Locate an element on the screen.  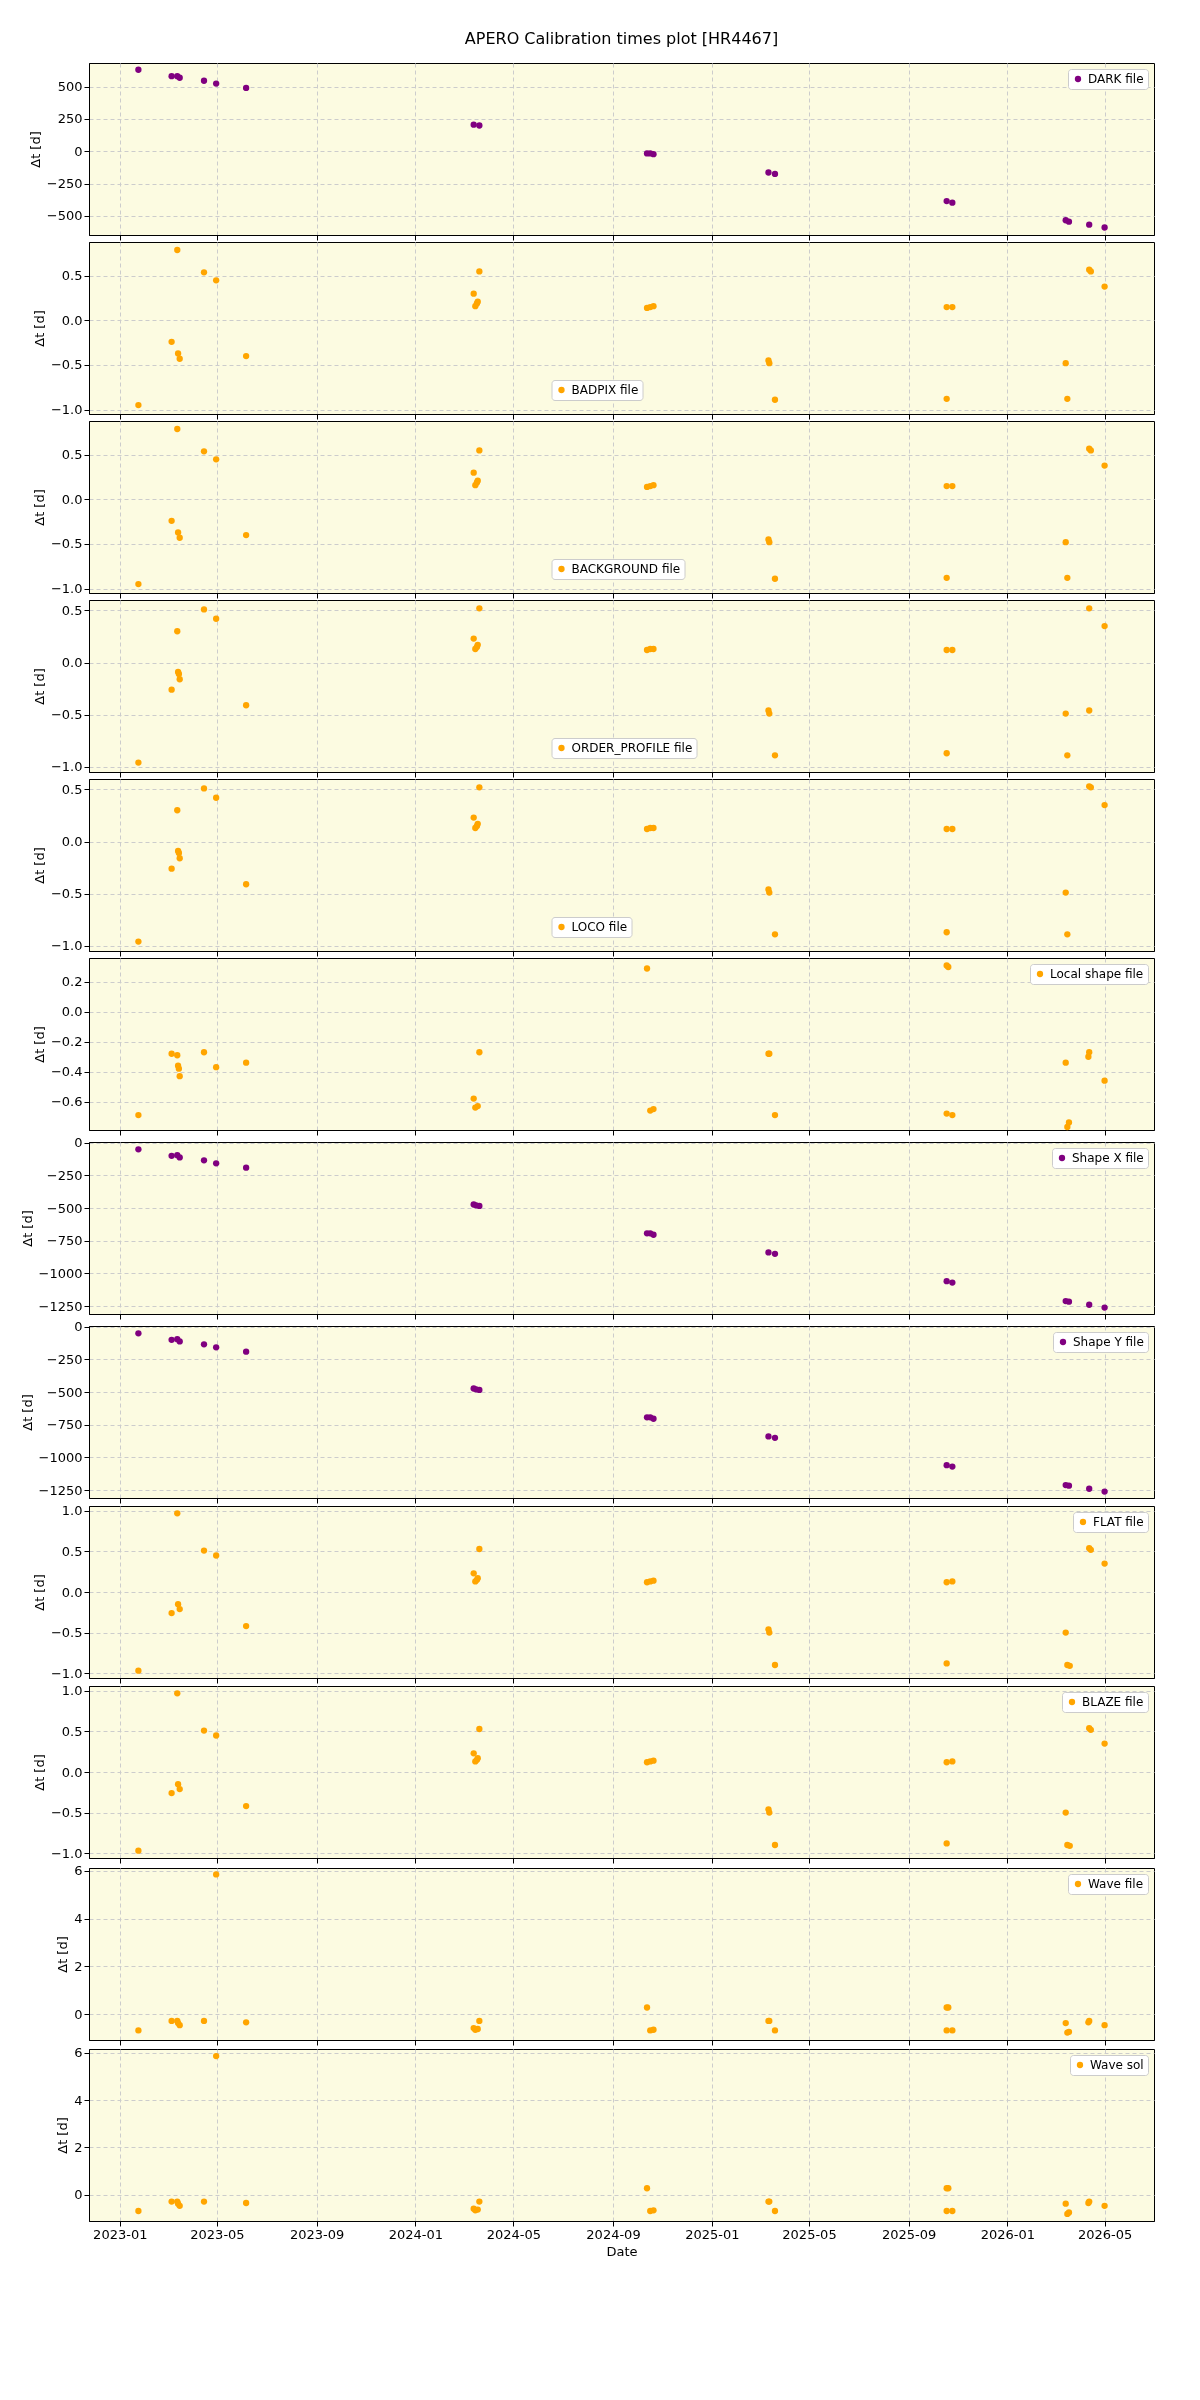
x-axis-title: Date is located at coordinates (622, 2251).